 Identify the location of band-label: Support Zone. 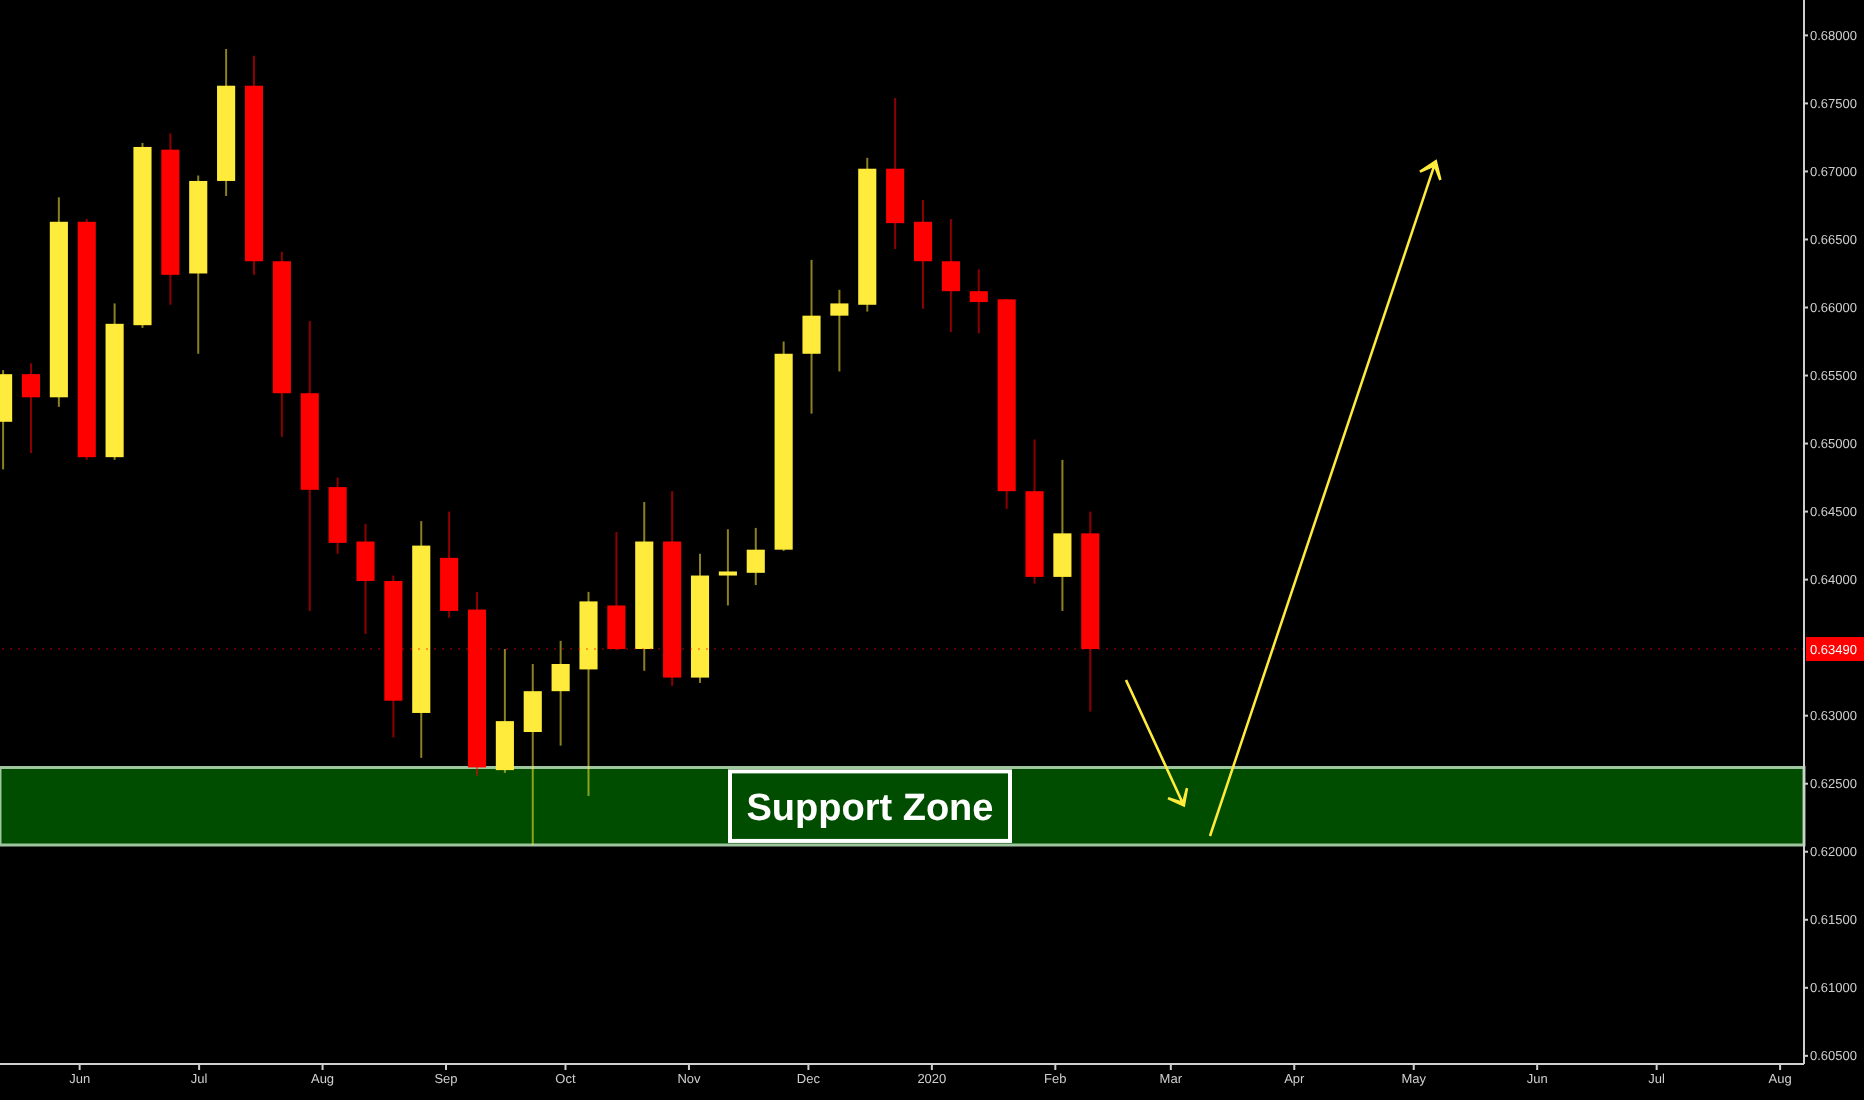
(870, 809).